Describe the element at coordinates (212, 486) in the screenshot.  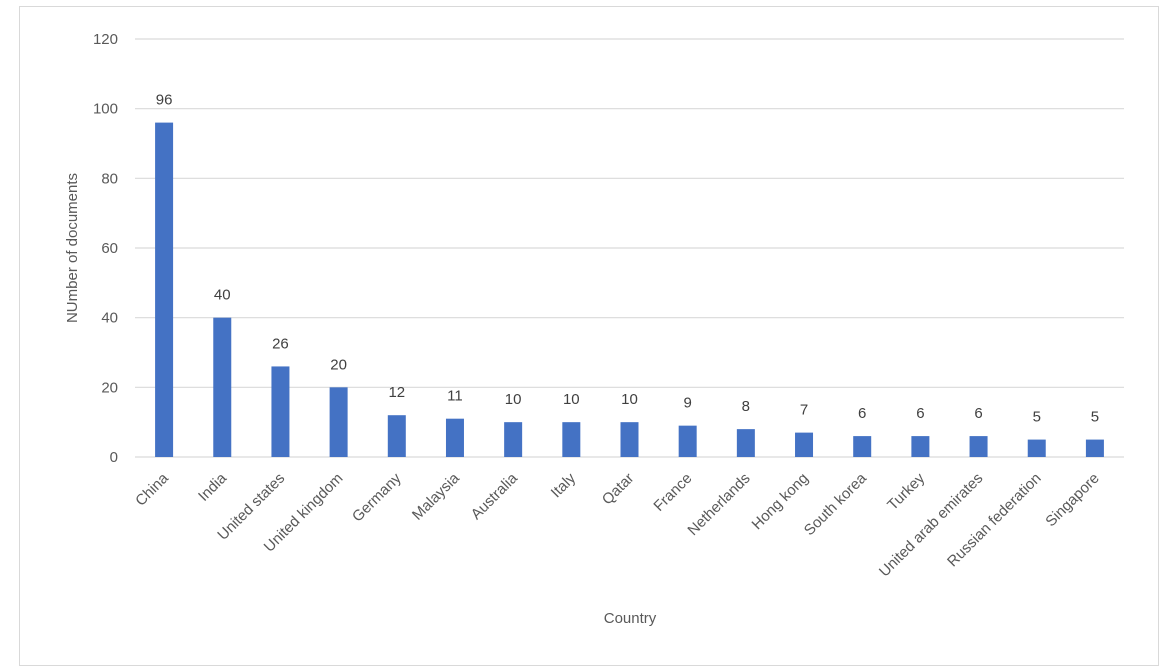
I see `x-category-label: India` at that location.